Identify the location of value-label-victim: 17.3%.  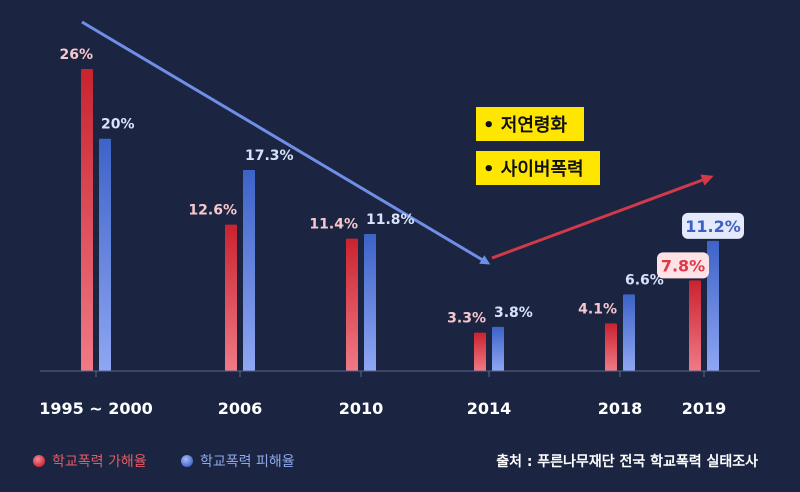
(269, 156).